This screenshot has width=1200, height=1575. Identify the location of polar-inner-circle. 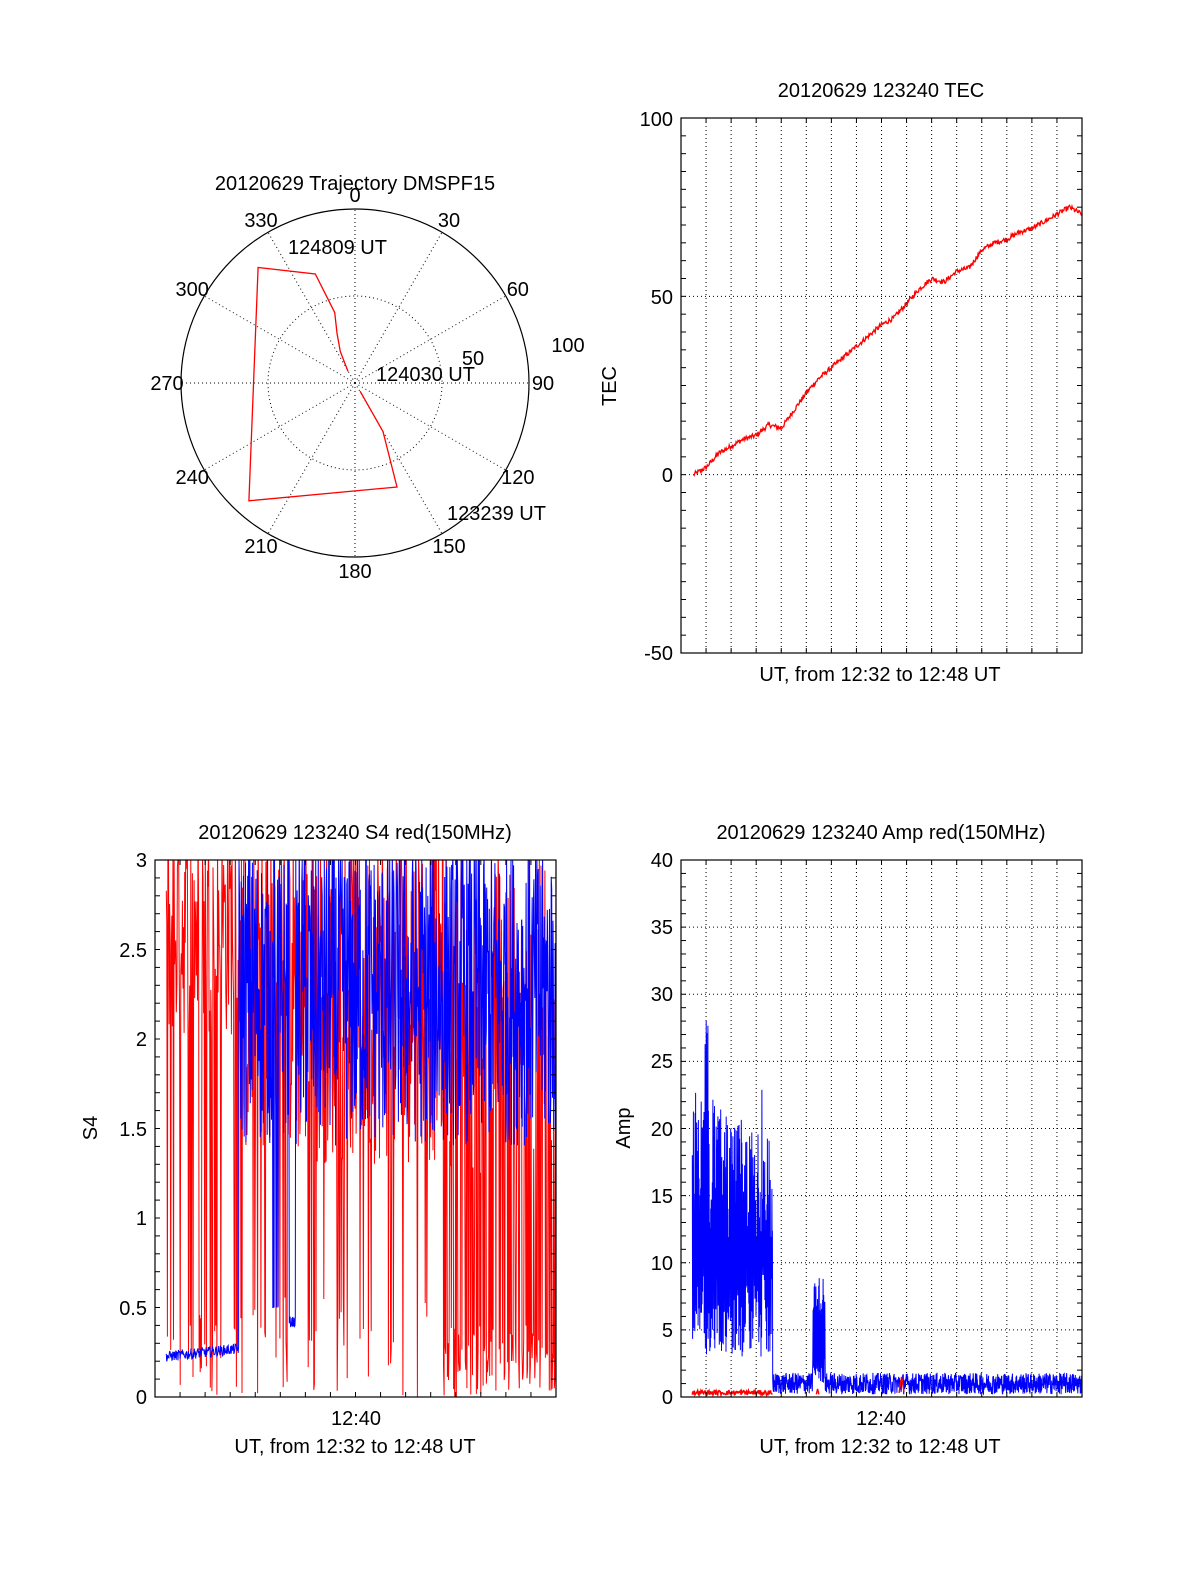
(355, 383).